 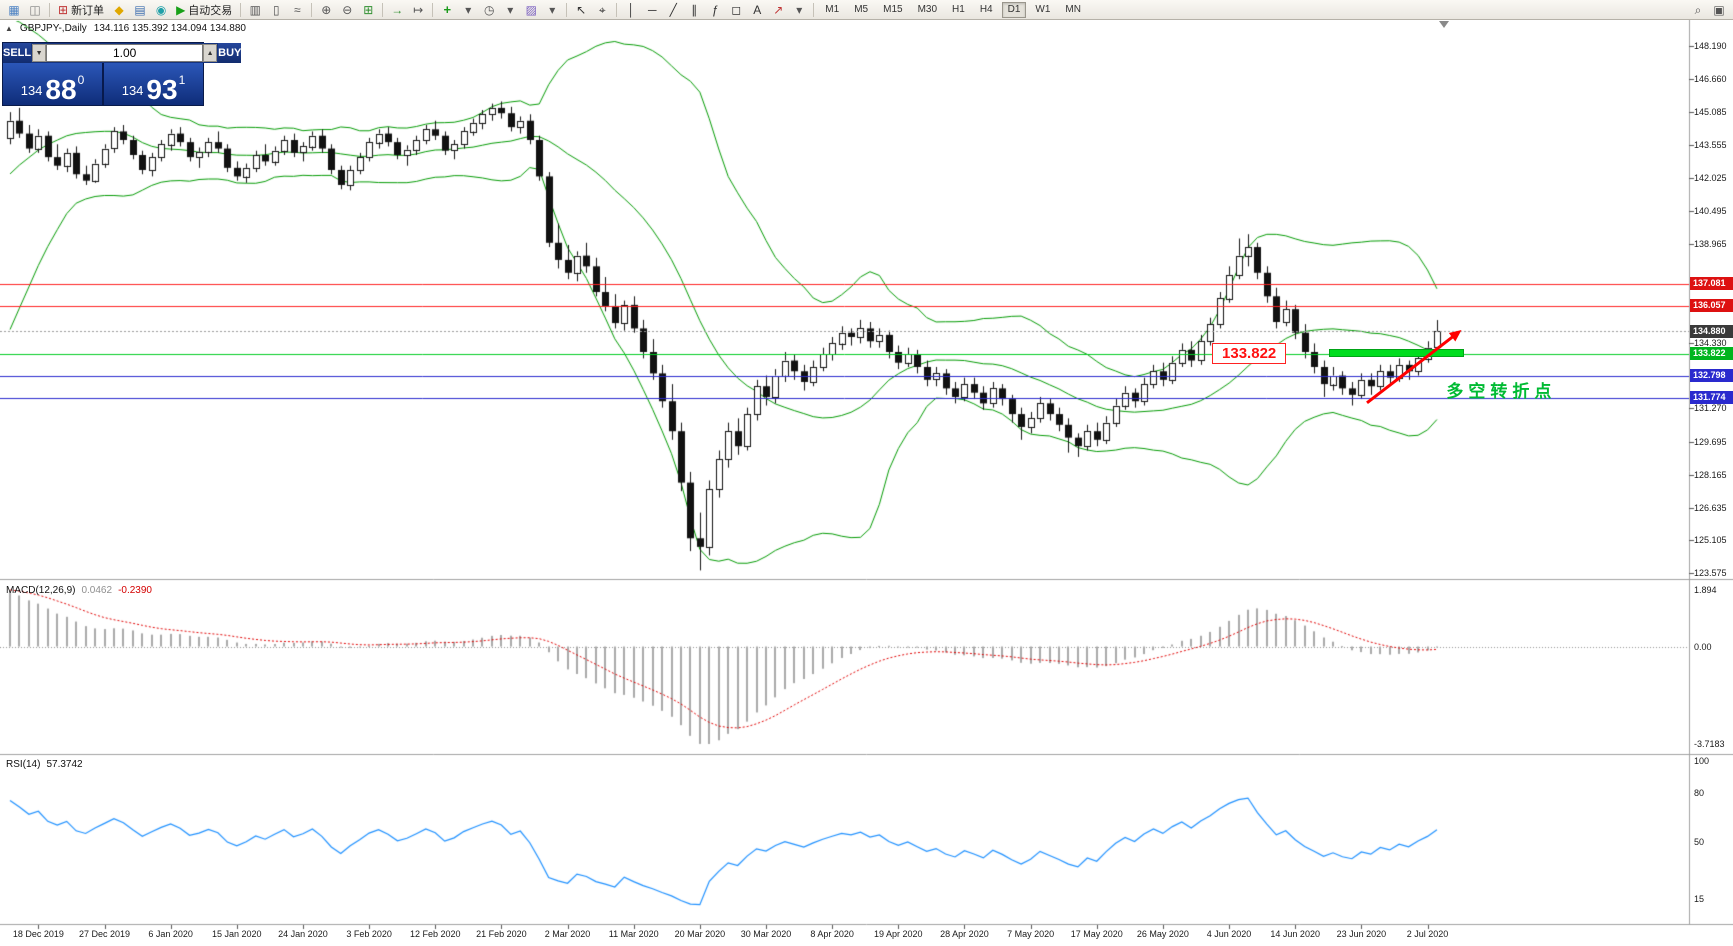 I want to click on trade-panel-prices: 134 88 0 134 93 1, so click(x=103, y=84).